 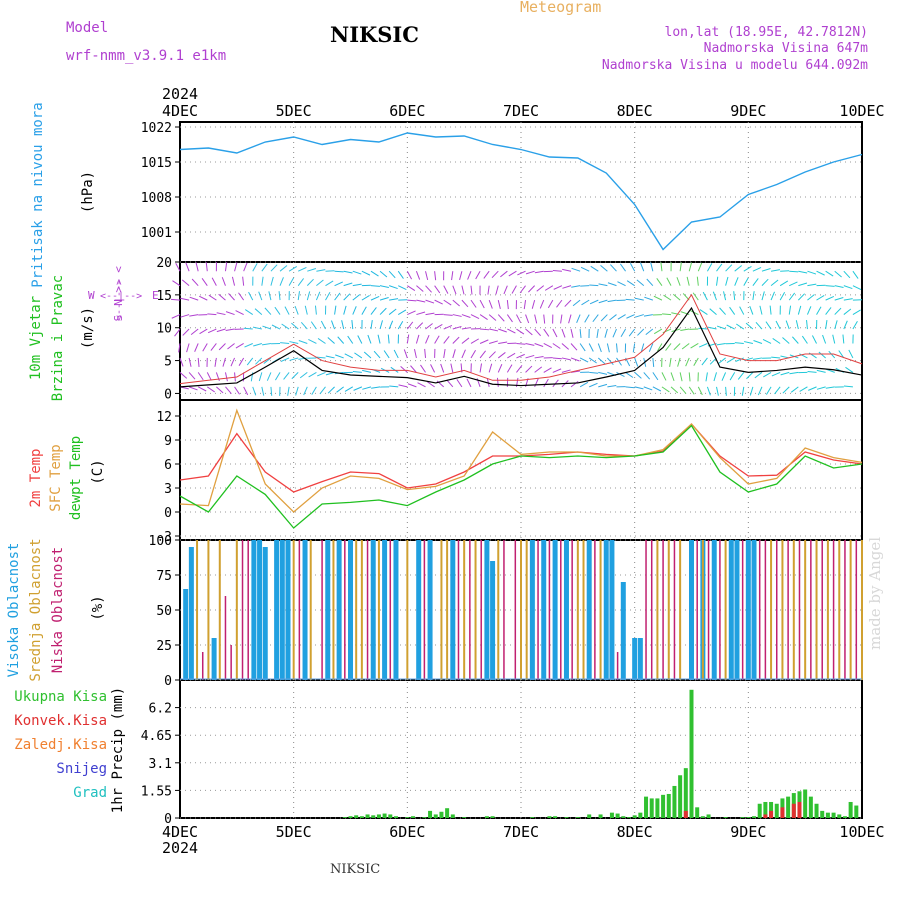 I want to click on temp-unit: (C), so click(x=98, y=471).